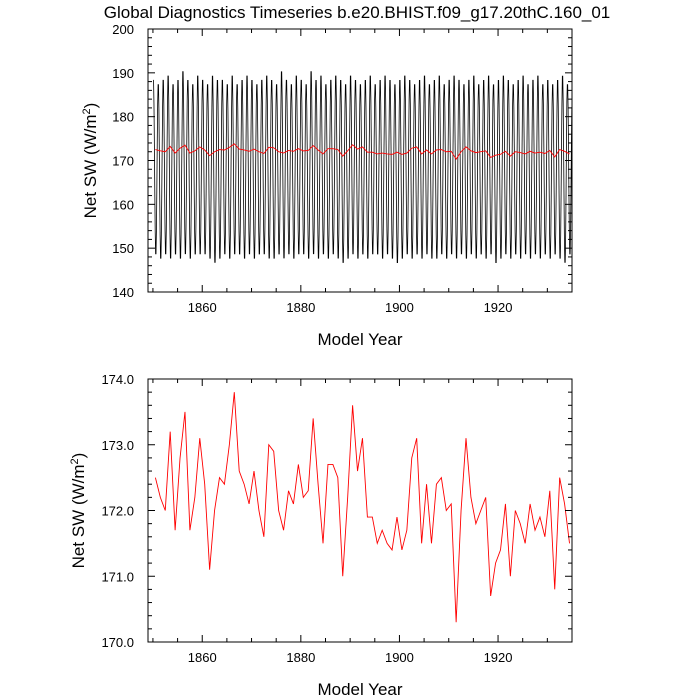  What do you see at coordinates (123, 117) in the screenshot?
I see `y-tick-label: 180` at bounding box center [123, 117].